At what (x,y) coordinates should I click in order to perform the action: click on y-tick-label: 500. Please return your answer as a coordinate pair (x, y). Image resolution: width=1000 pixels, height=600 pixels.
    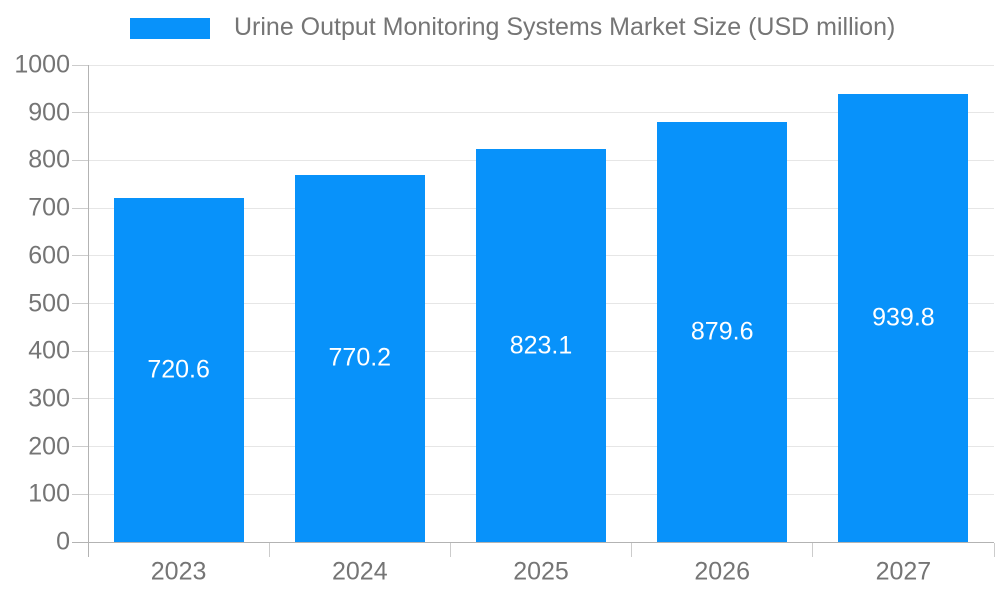
    Looking at the image, I should click on (49, 303).